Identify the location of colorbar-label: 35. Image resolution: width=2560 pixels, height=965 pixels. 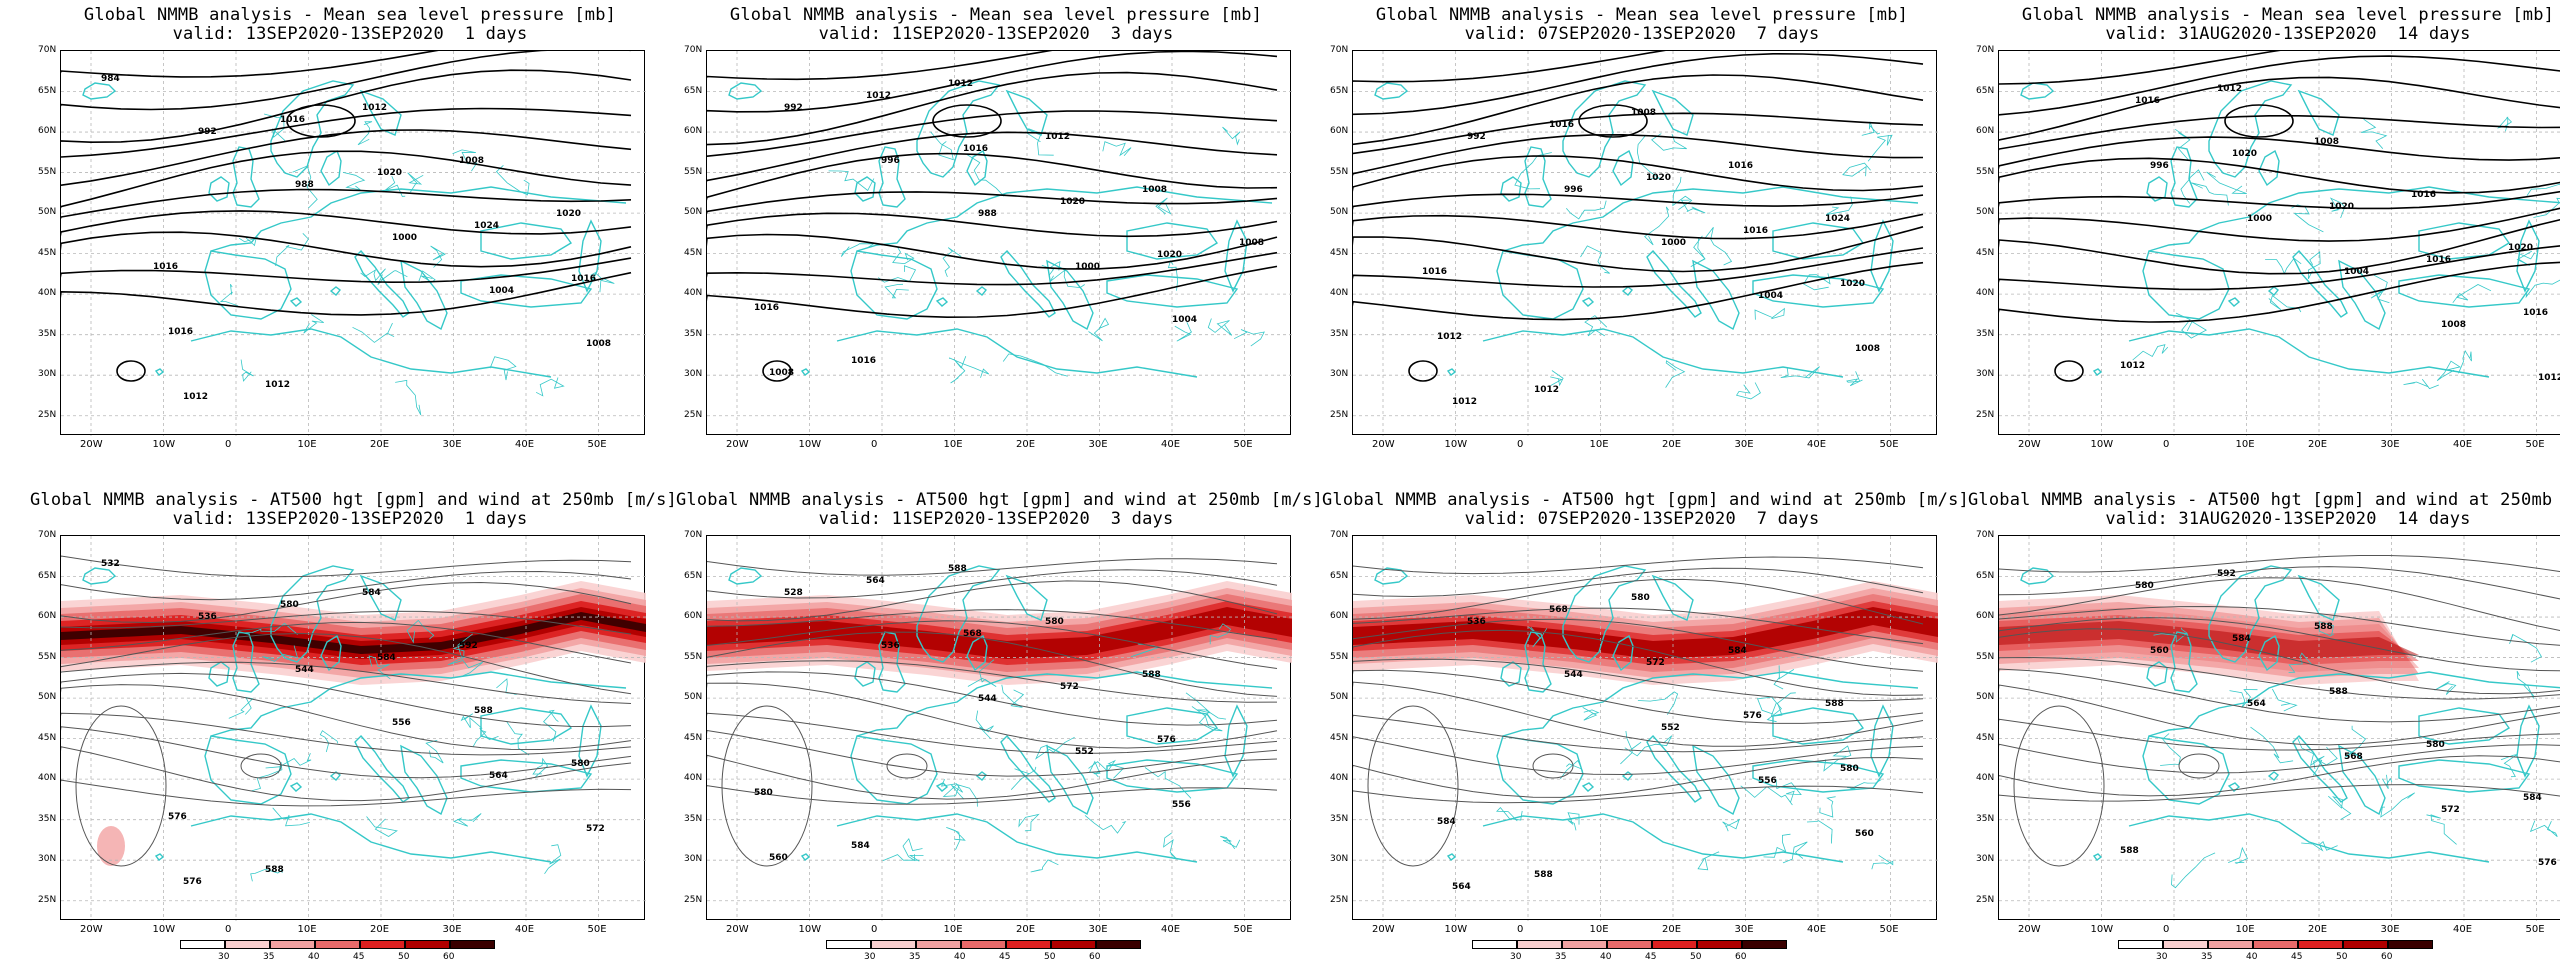
(1561, 957).